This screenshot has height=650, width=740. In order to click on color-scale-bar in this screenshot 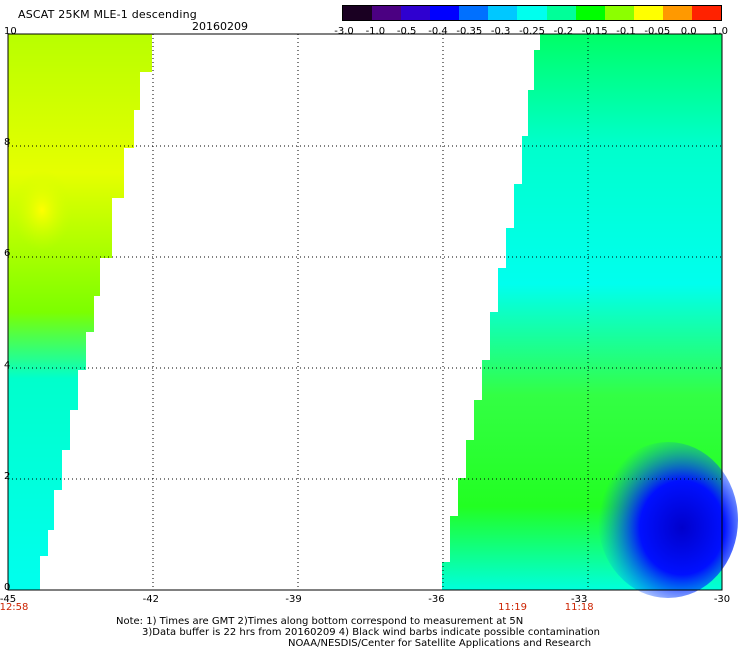, I will do `click(532, 13)`.